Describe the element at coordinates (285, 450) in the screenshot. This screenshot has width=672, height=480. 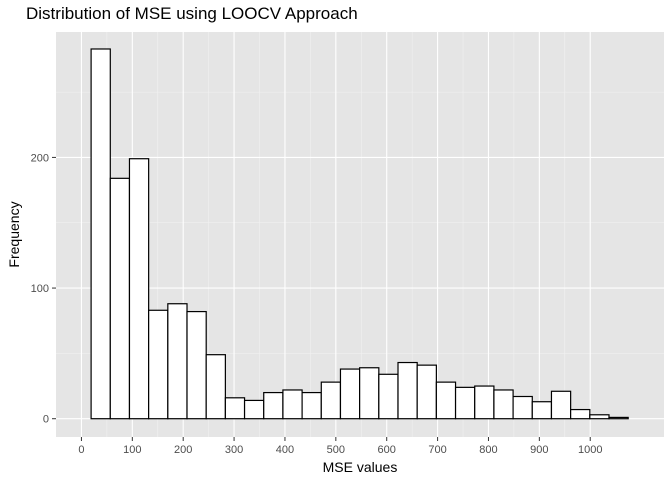
I see `x-tick-label: 400` at that location.